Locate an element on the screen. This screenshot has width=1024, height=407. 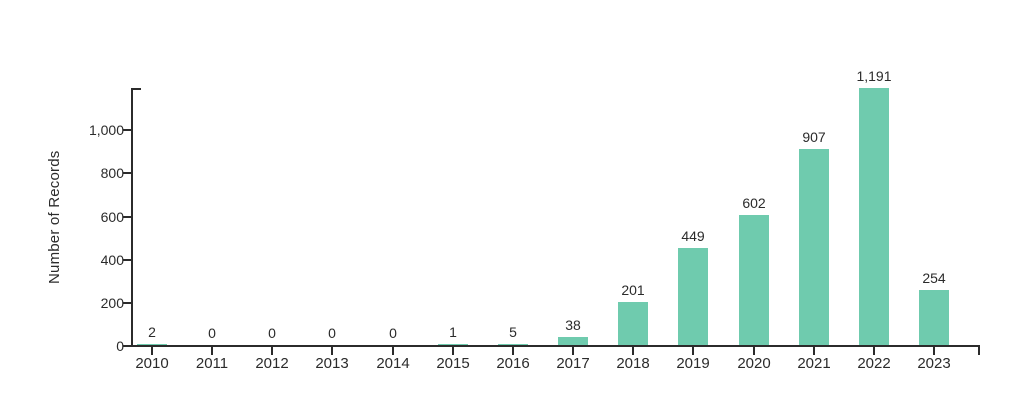
x-axis-tick-label: 2012 is located at coordinates (272, 363).